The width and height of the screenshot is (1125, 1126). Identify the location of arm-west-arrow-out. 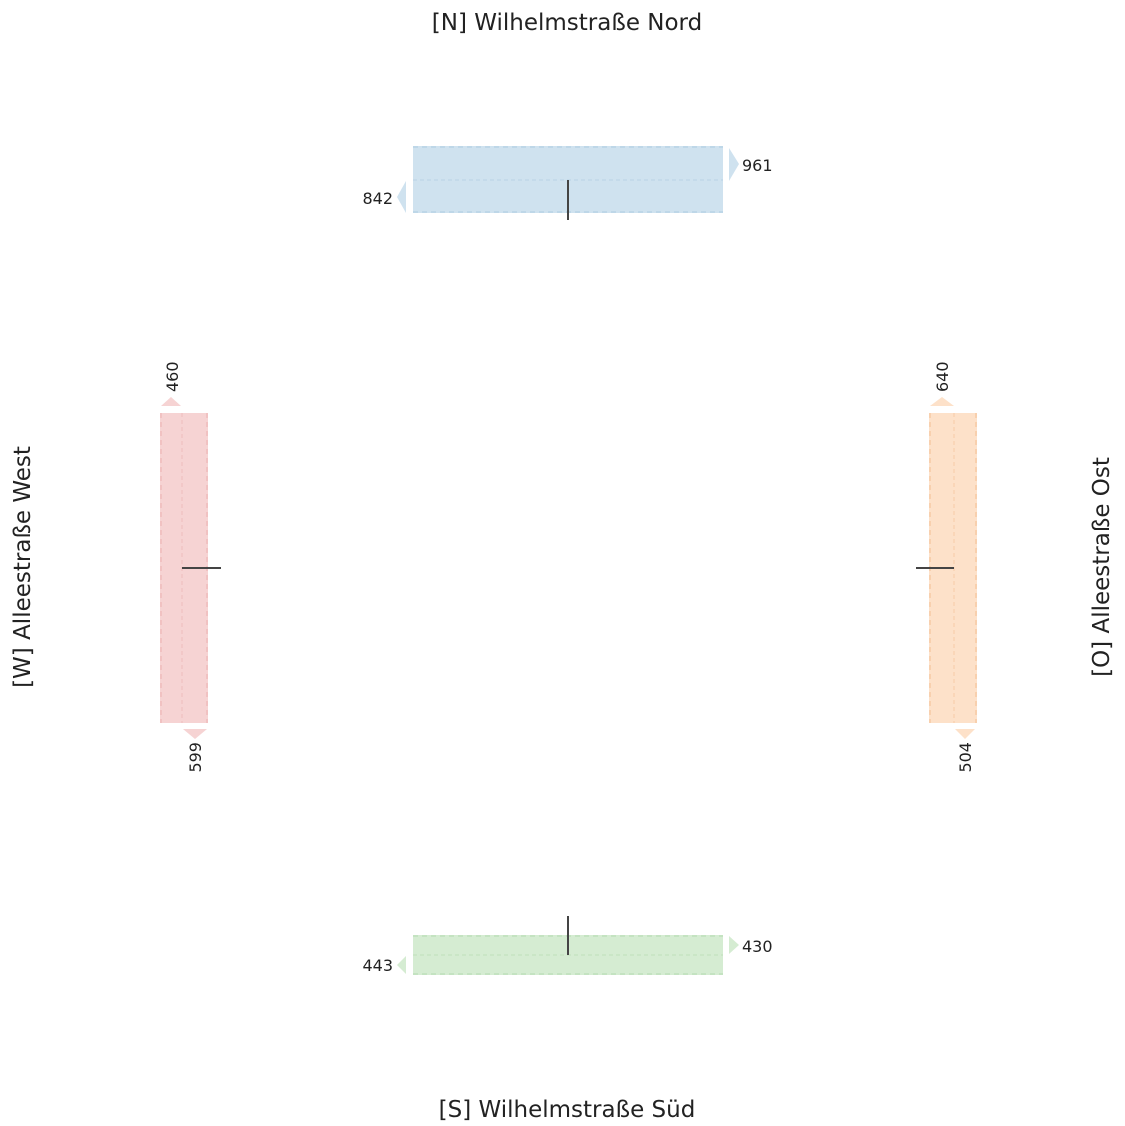
(195, 734).